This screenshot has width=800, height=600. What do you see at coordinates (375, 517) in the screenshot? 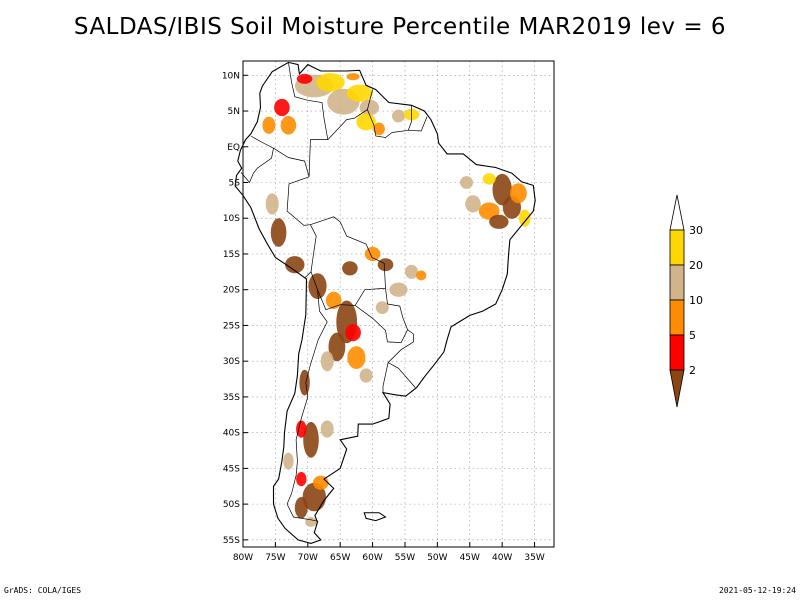
I see `island-outline` at bounding box center [375, 517].